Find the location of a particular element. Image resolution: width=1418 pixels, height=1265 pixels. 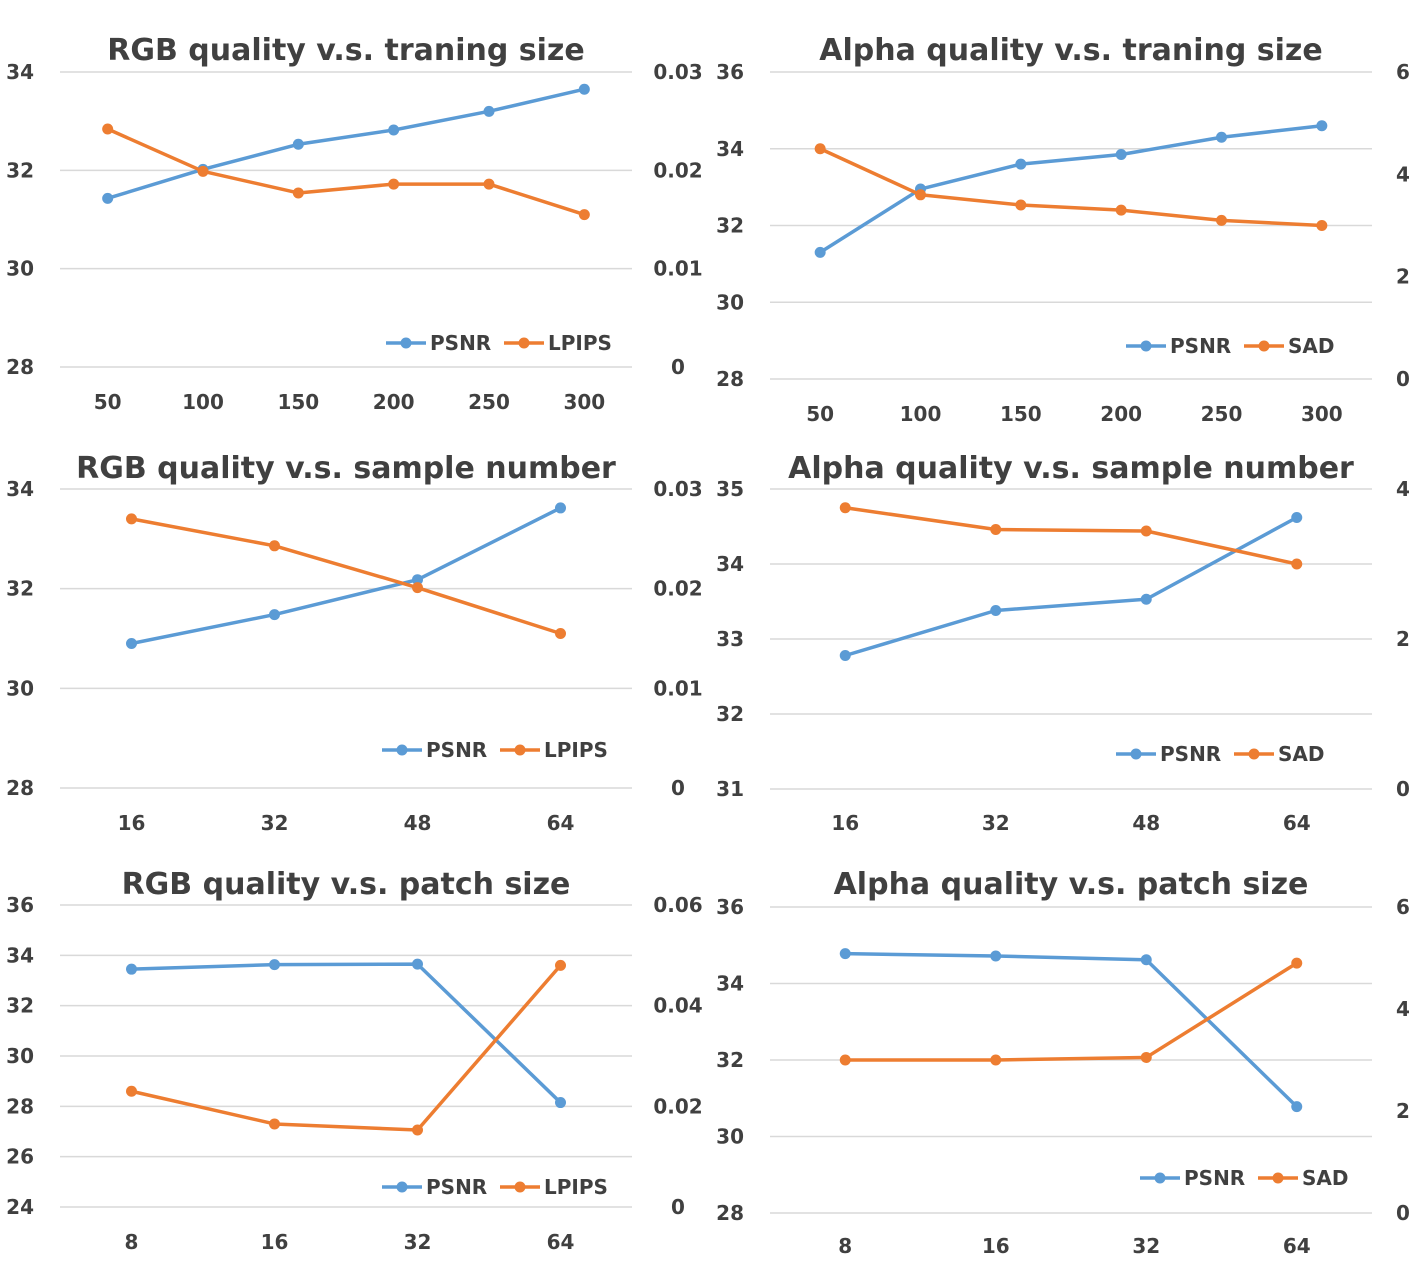

y2-tick-label: 6 is located at coordinates (1403, 72).